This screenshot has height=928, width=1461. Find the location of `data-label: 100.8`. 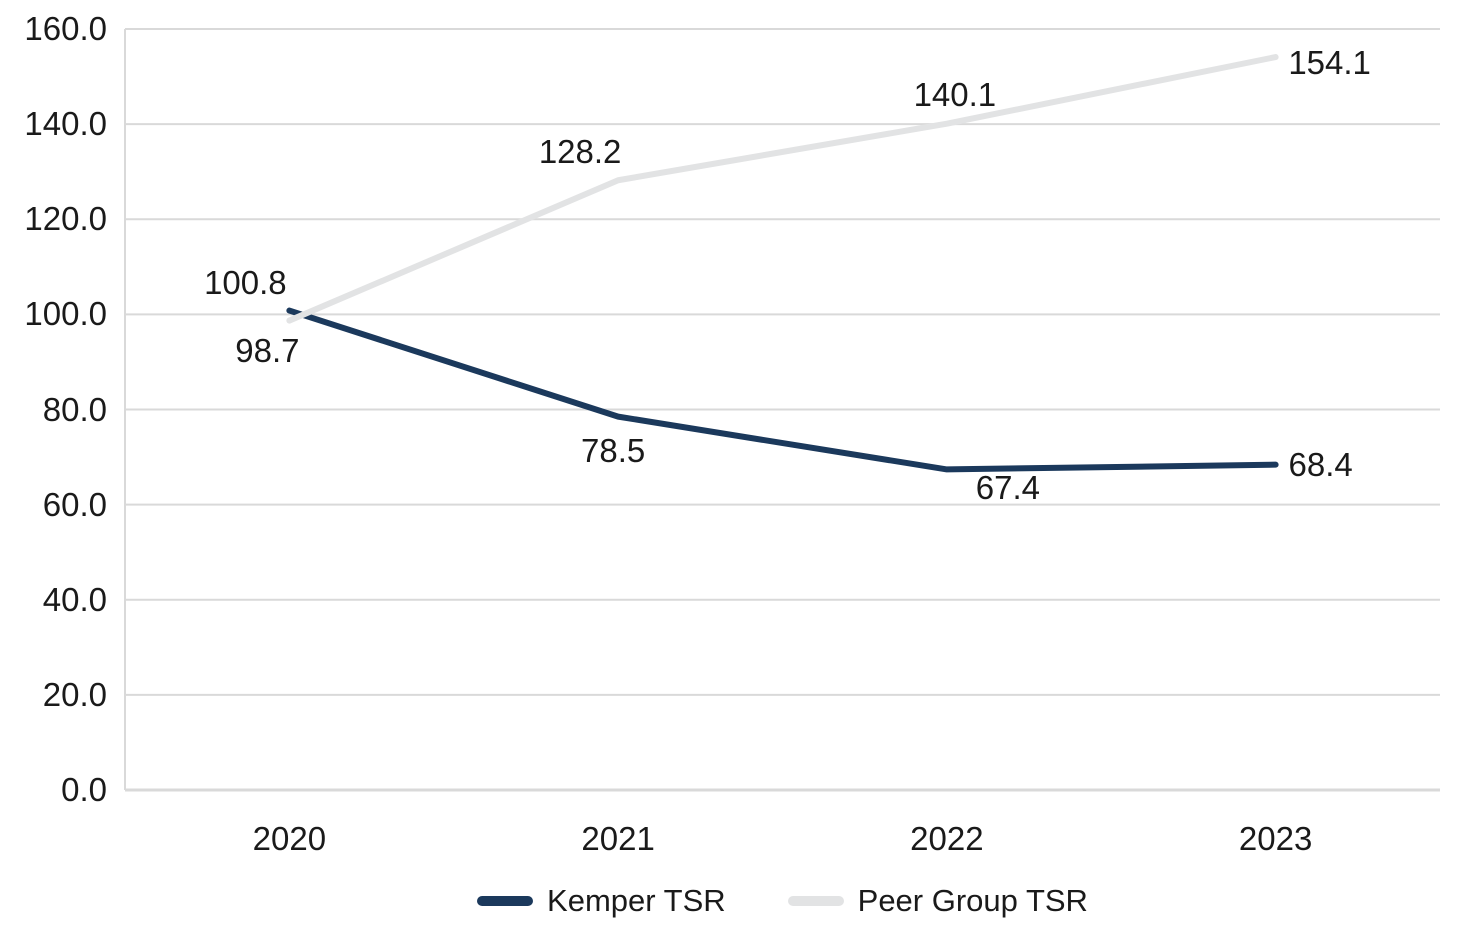

data-label: 100.8 is located at coordinates (245, 282).